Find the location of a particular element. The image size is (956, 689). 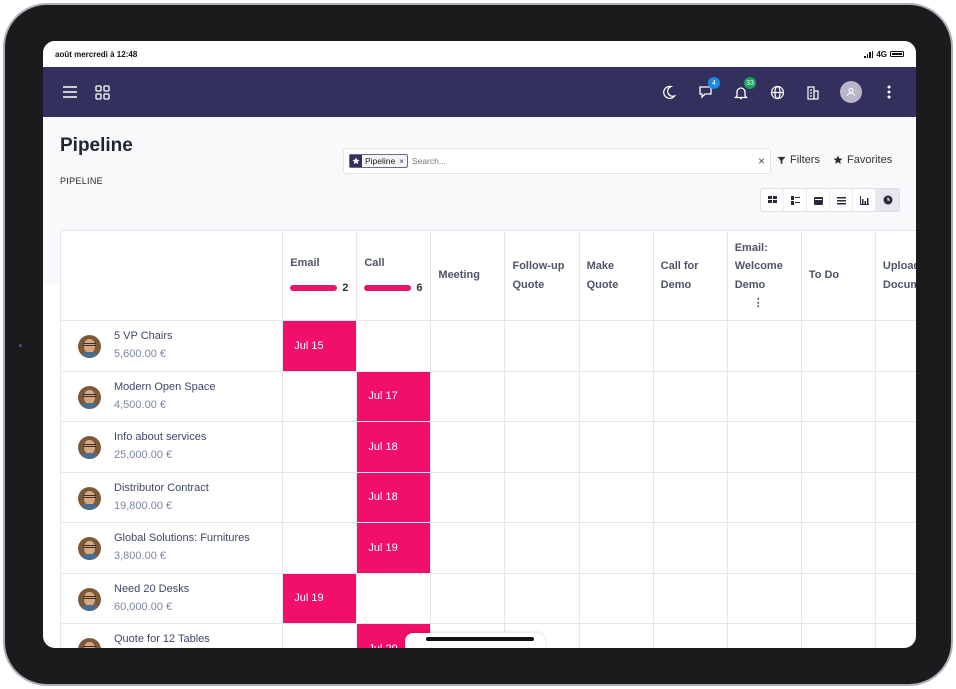

search-input is located at coordinates (582, 161).